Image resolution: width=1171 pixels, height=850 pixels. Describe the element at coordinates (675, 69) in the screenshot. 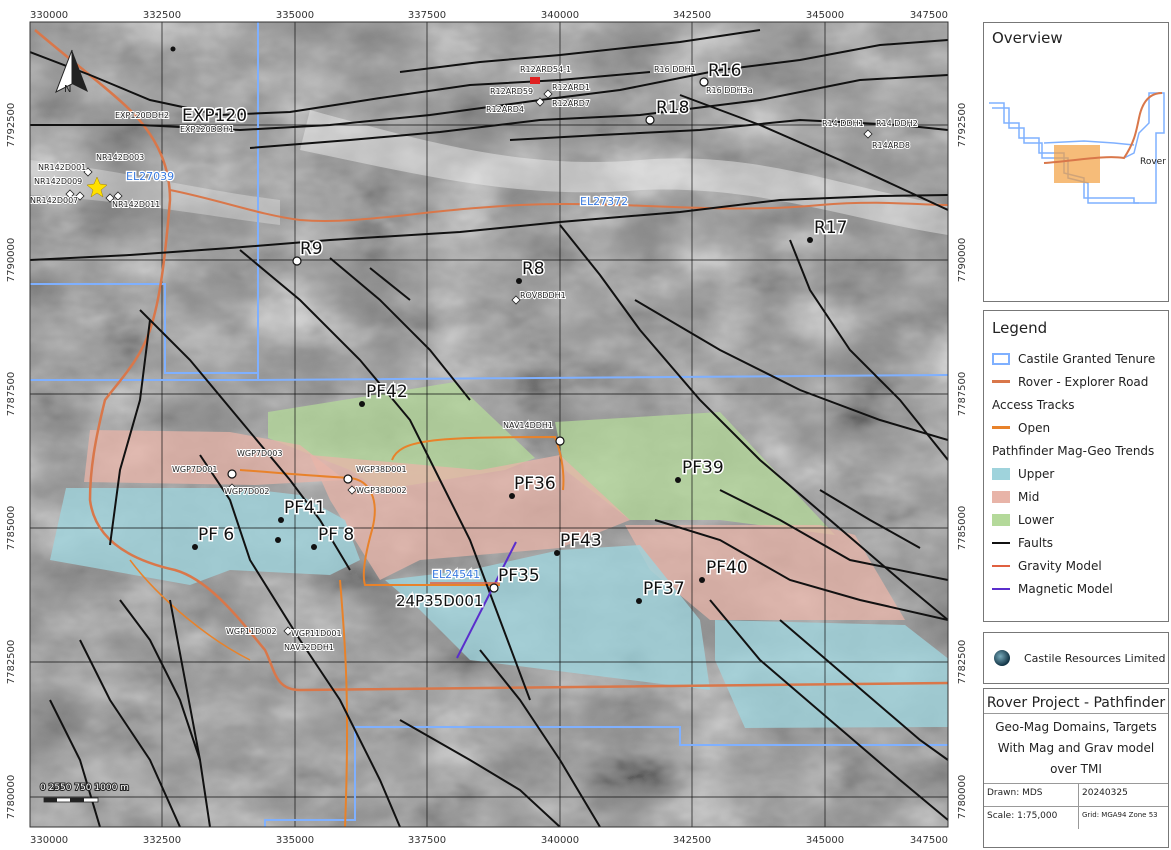

I see `label-r16ddh1: R16 DDH1` at that location.